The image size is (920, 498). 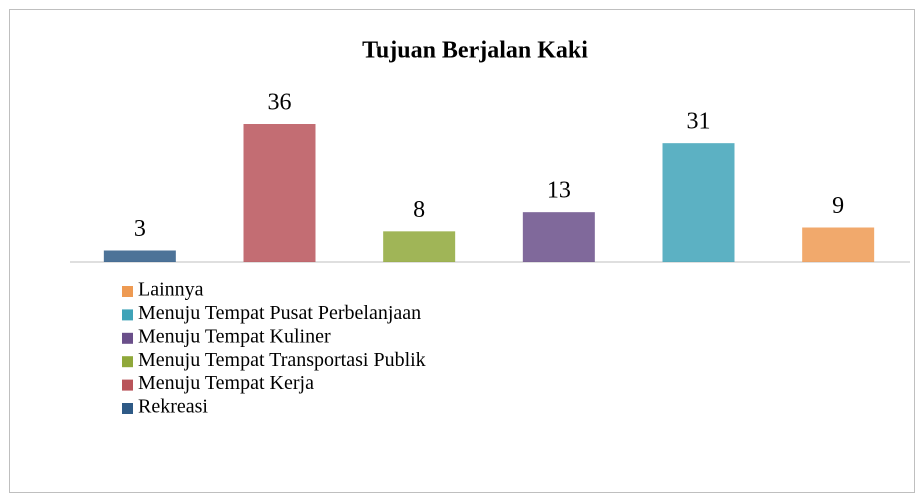 What do you see at coordinates (140, 229) in the screenshot?
I see `data-label: 3` at bounding box center [140, 229].